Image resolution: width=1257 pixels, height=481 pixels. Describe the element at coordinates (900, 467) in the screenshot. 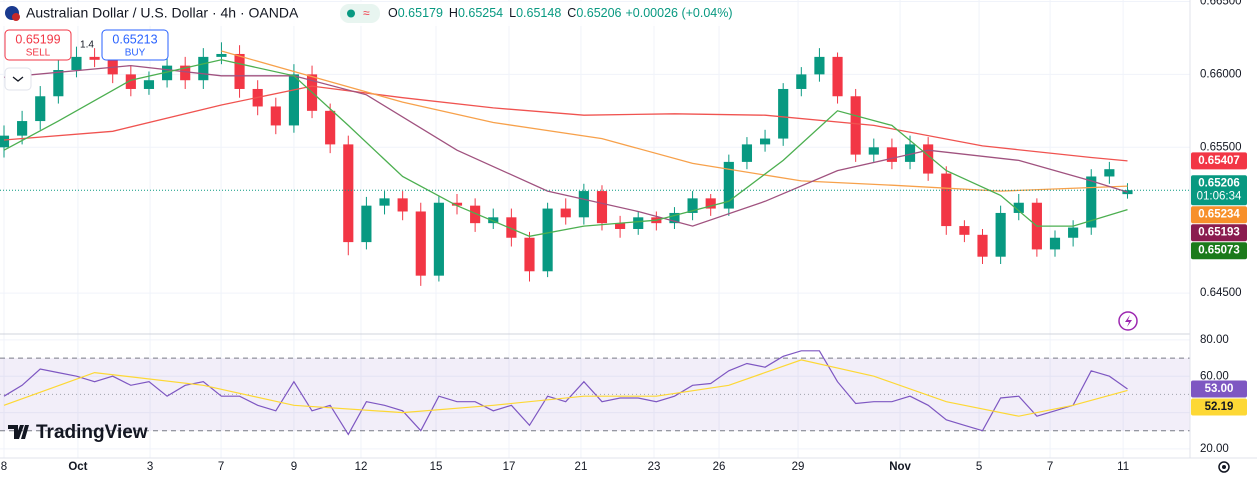

I see `x-tick-label: Nov` at that location.